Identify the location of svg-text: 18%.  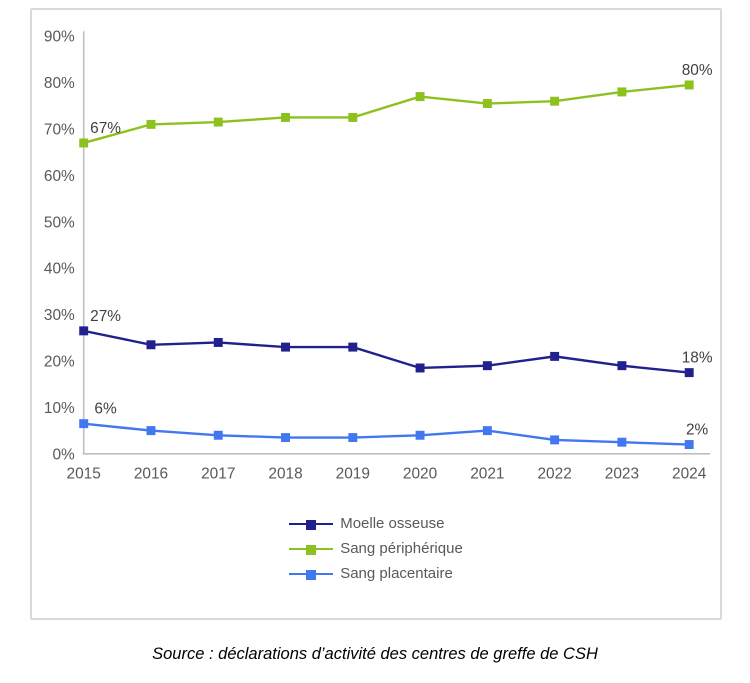
(697, 358).